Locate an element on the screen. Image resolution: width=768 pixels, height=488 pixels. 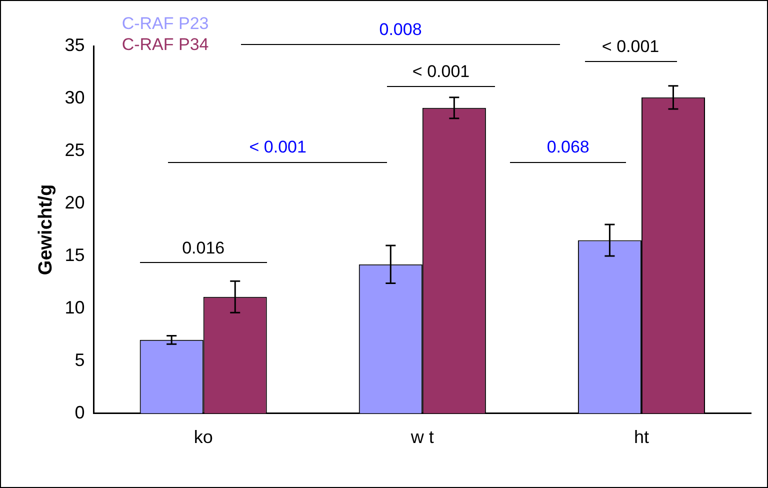
y-axis-title: Gewicht/g is located at coordinates (46, 230).